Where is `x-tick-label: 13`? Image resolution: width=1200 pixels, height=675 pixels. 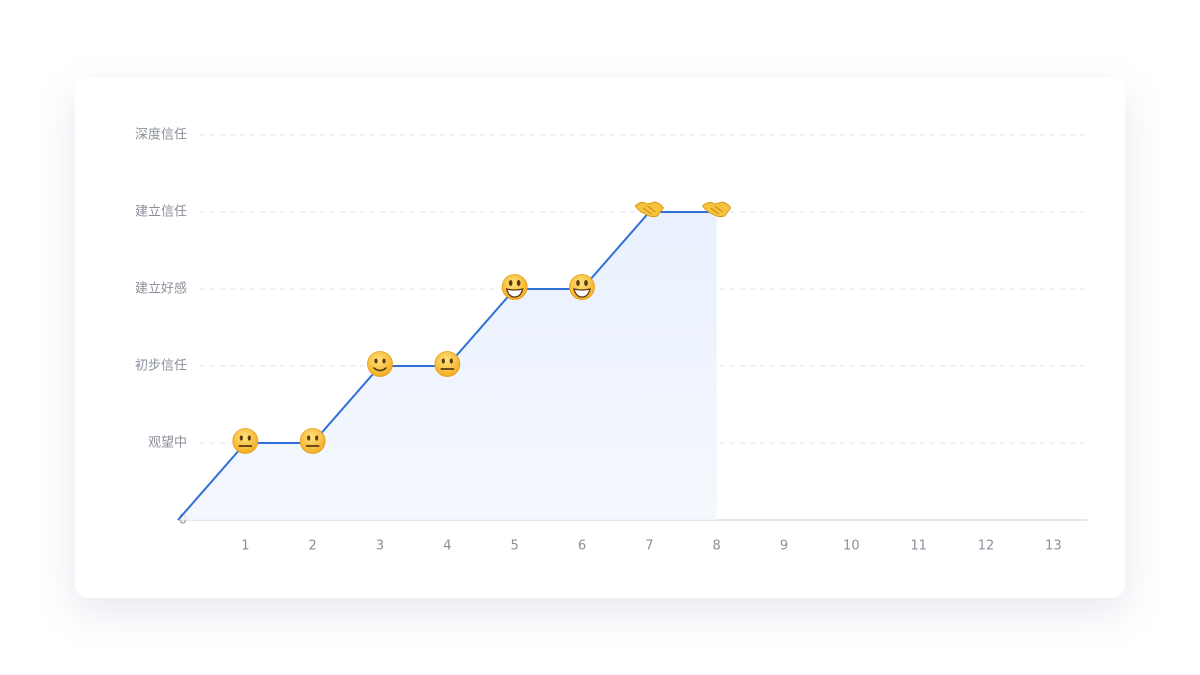
x-tick-label: 13 is located at coordinates (1053, 546).